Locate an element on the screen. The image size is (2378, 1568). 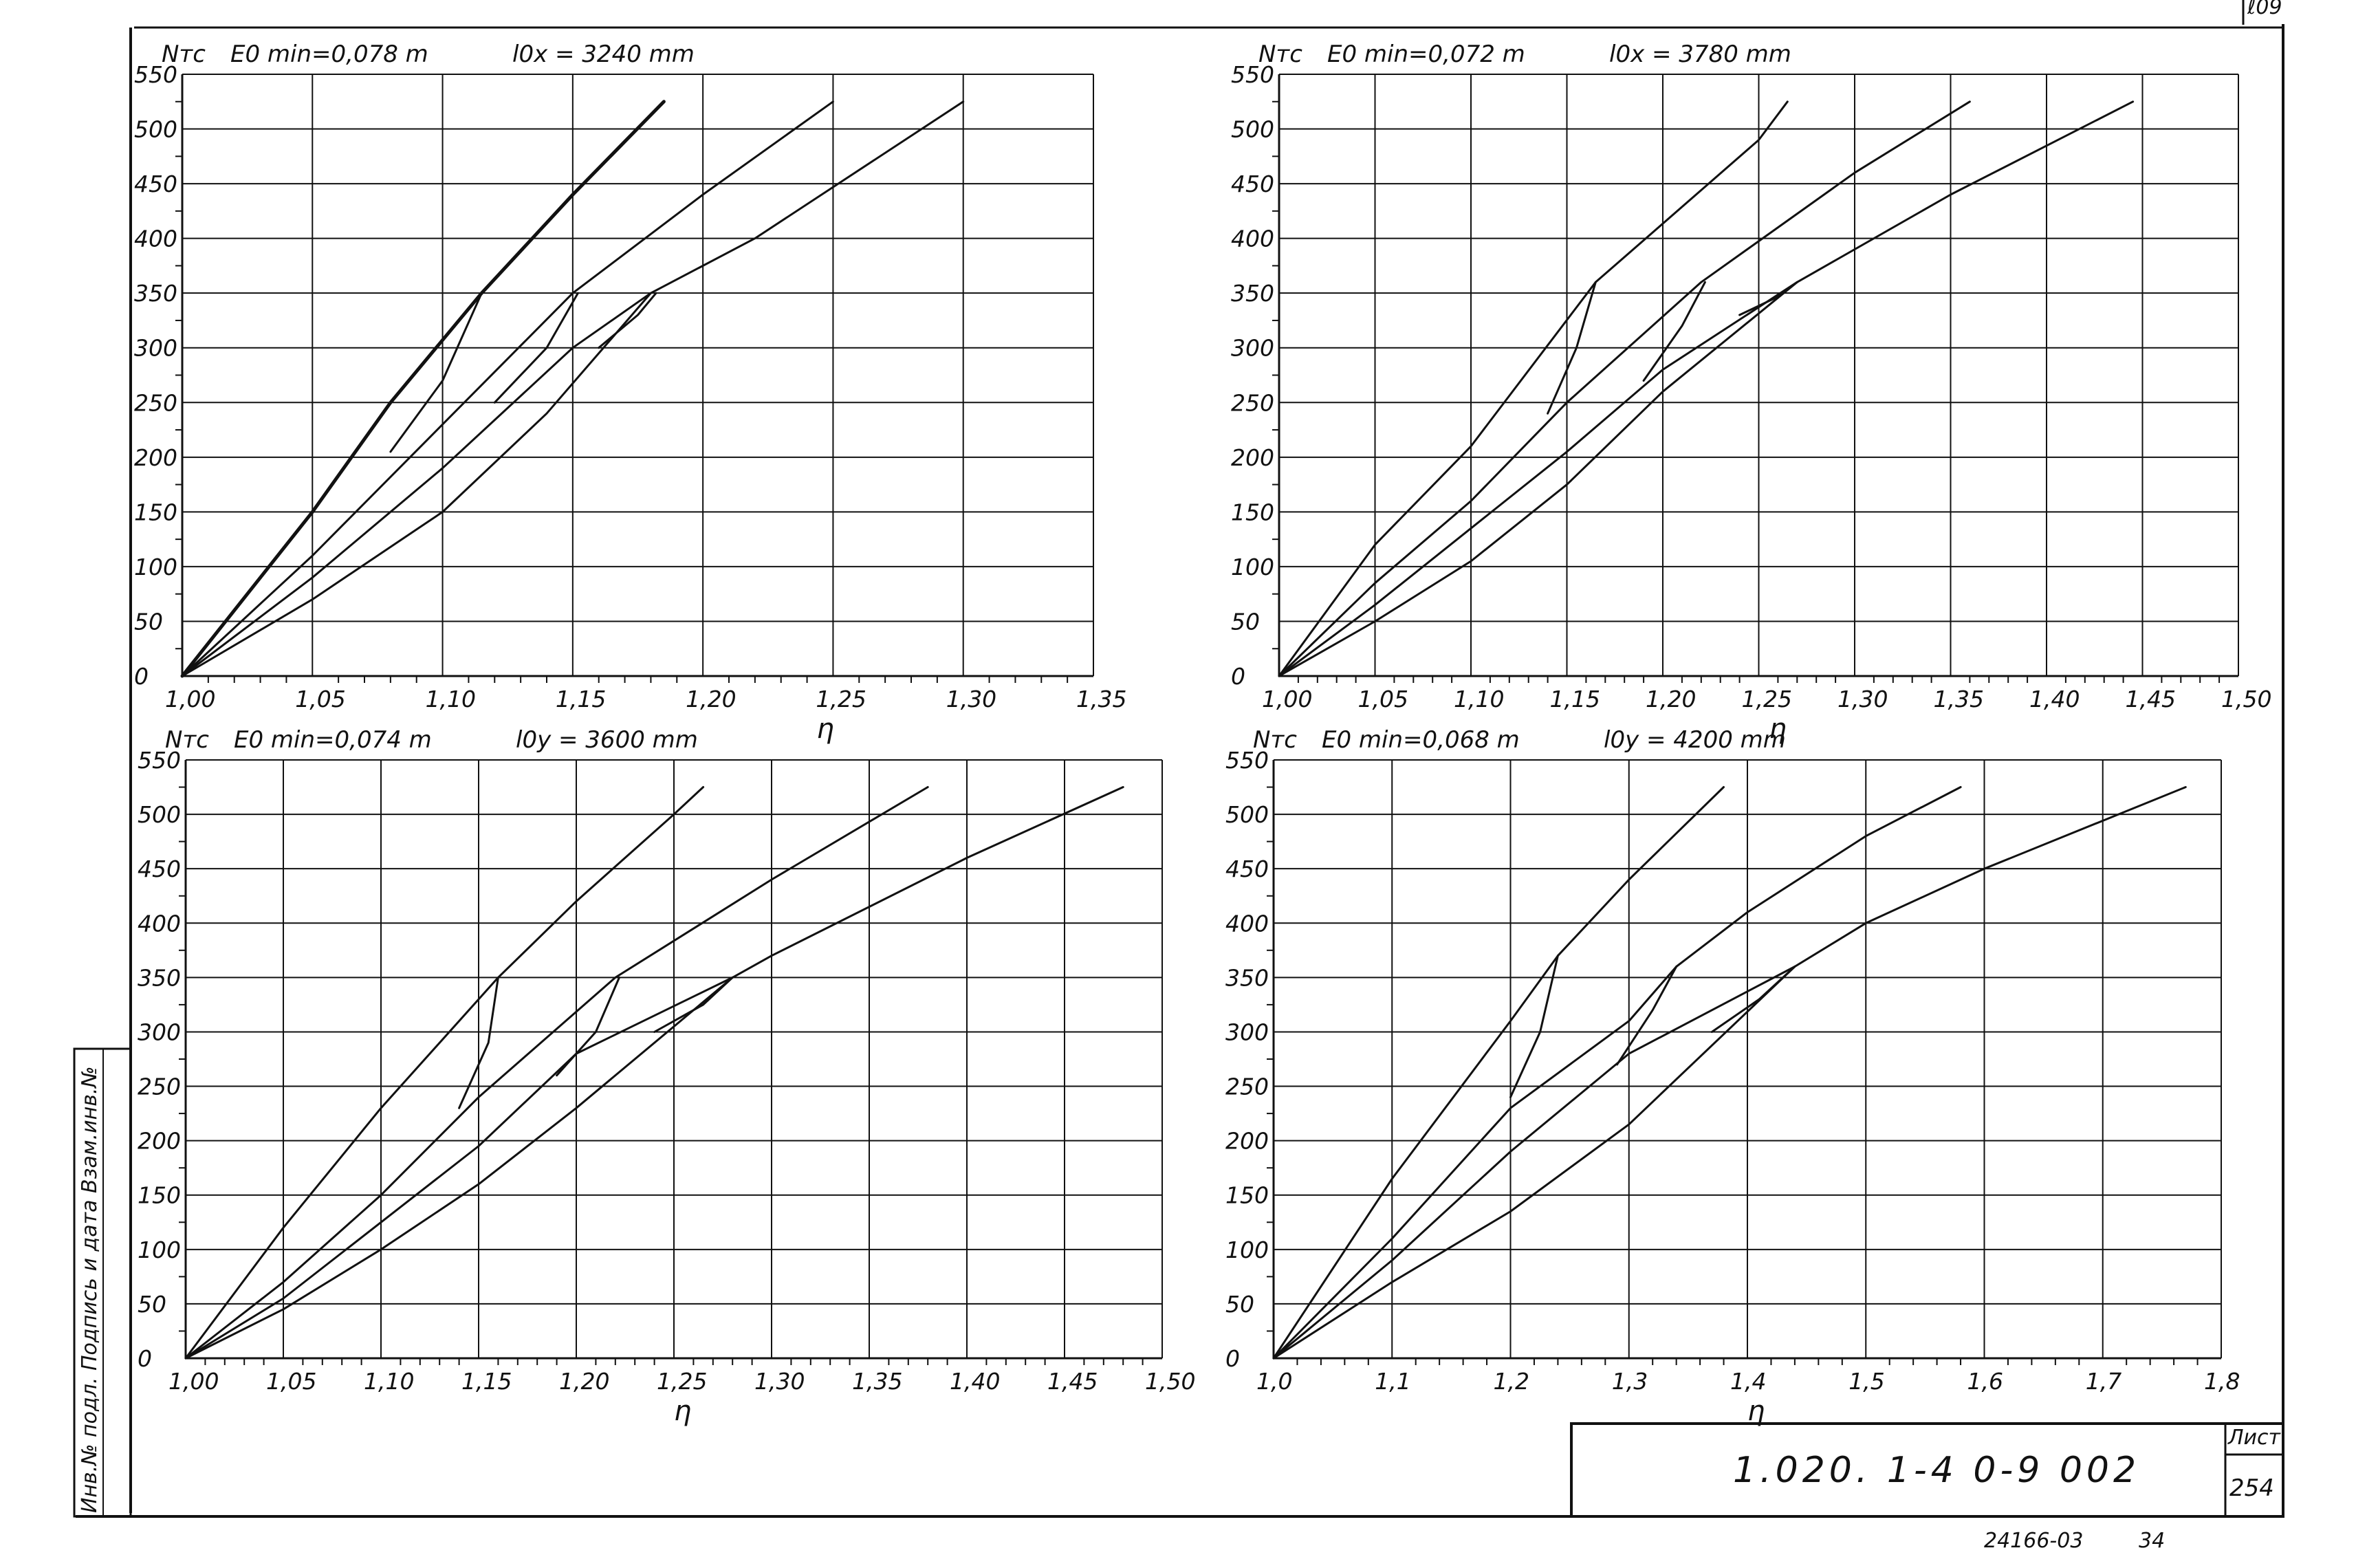
x-tick-label: 1,6 is located at coordinates (1985, 1381).